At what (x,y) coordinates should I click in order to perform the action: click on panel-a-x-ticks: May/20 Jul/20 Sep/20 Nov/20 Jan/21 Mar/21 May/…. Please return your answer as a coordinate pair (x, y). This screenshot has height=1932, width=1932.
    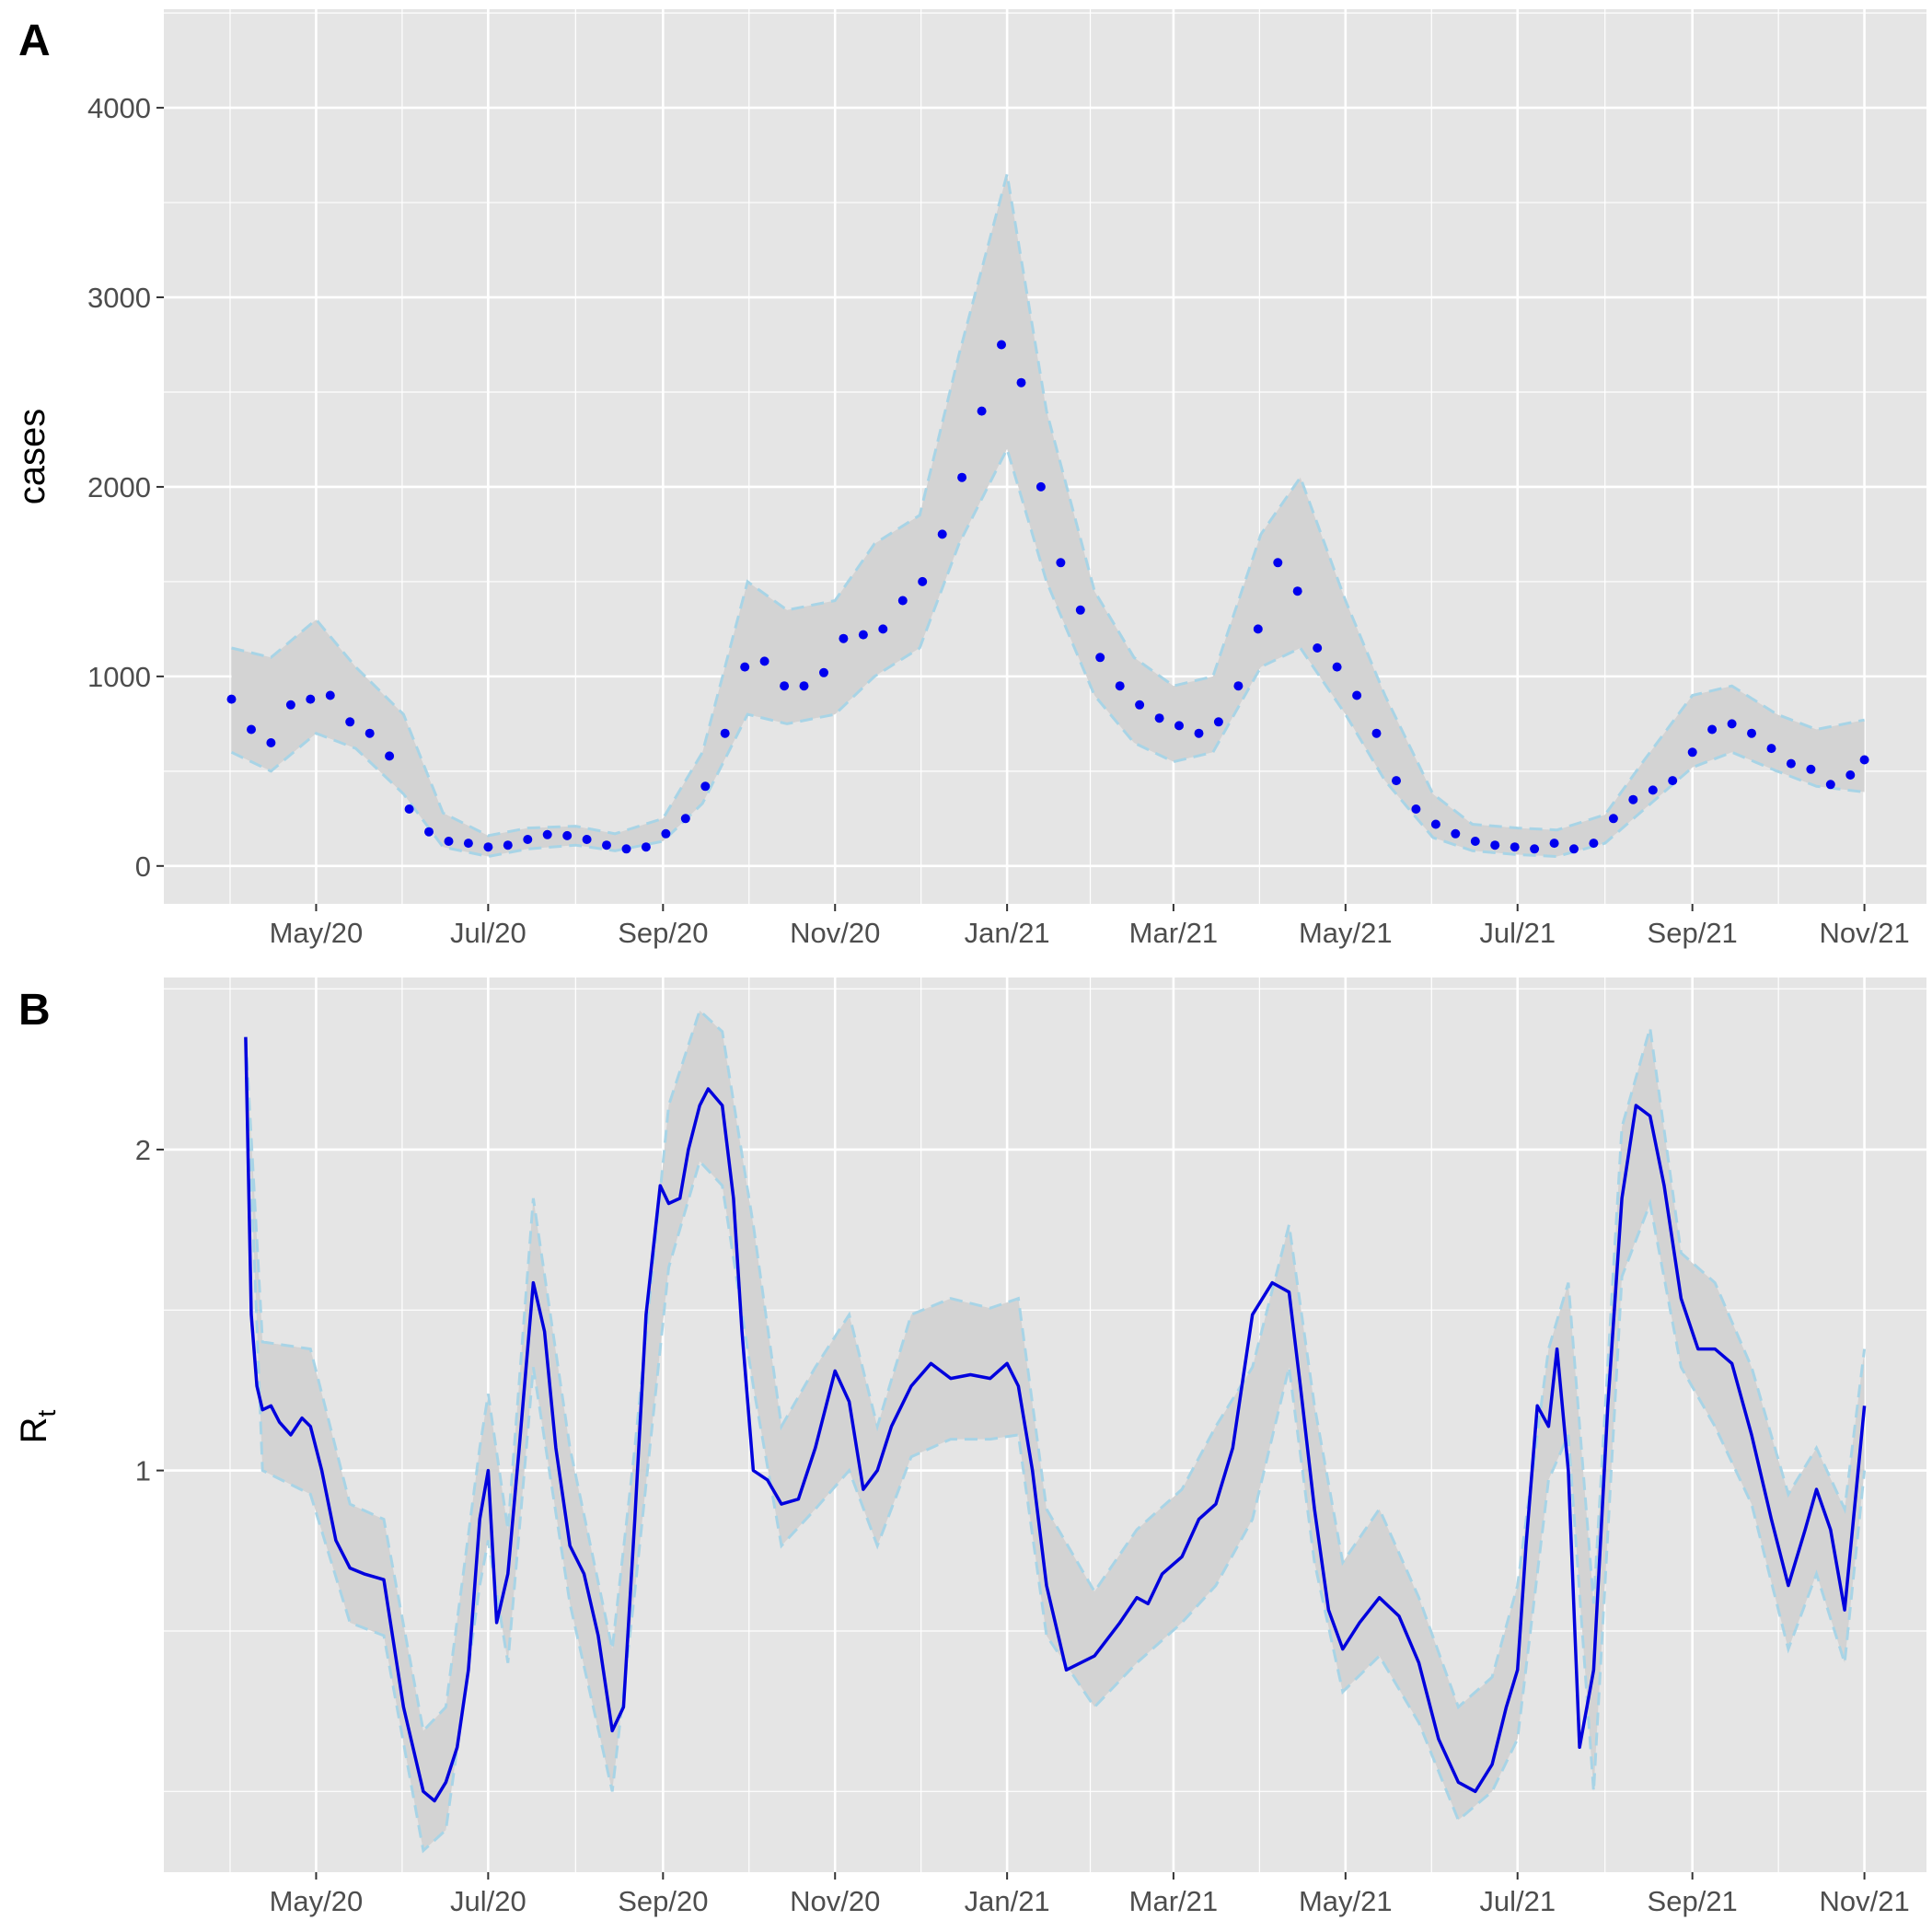
    Looking at the image, I should click on (1090, 927).